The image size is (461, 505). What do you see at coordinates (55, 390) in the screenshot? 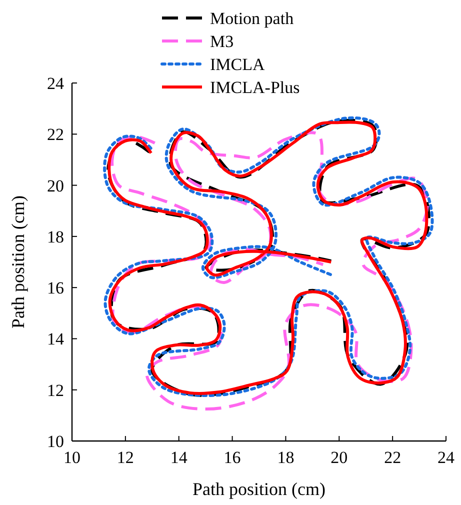
I see `y-tick-label: 12` at bounding box center [55, 390].